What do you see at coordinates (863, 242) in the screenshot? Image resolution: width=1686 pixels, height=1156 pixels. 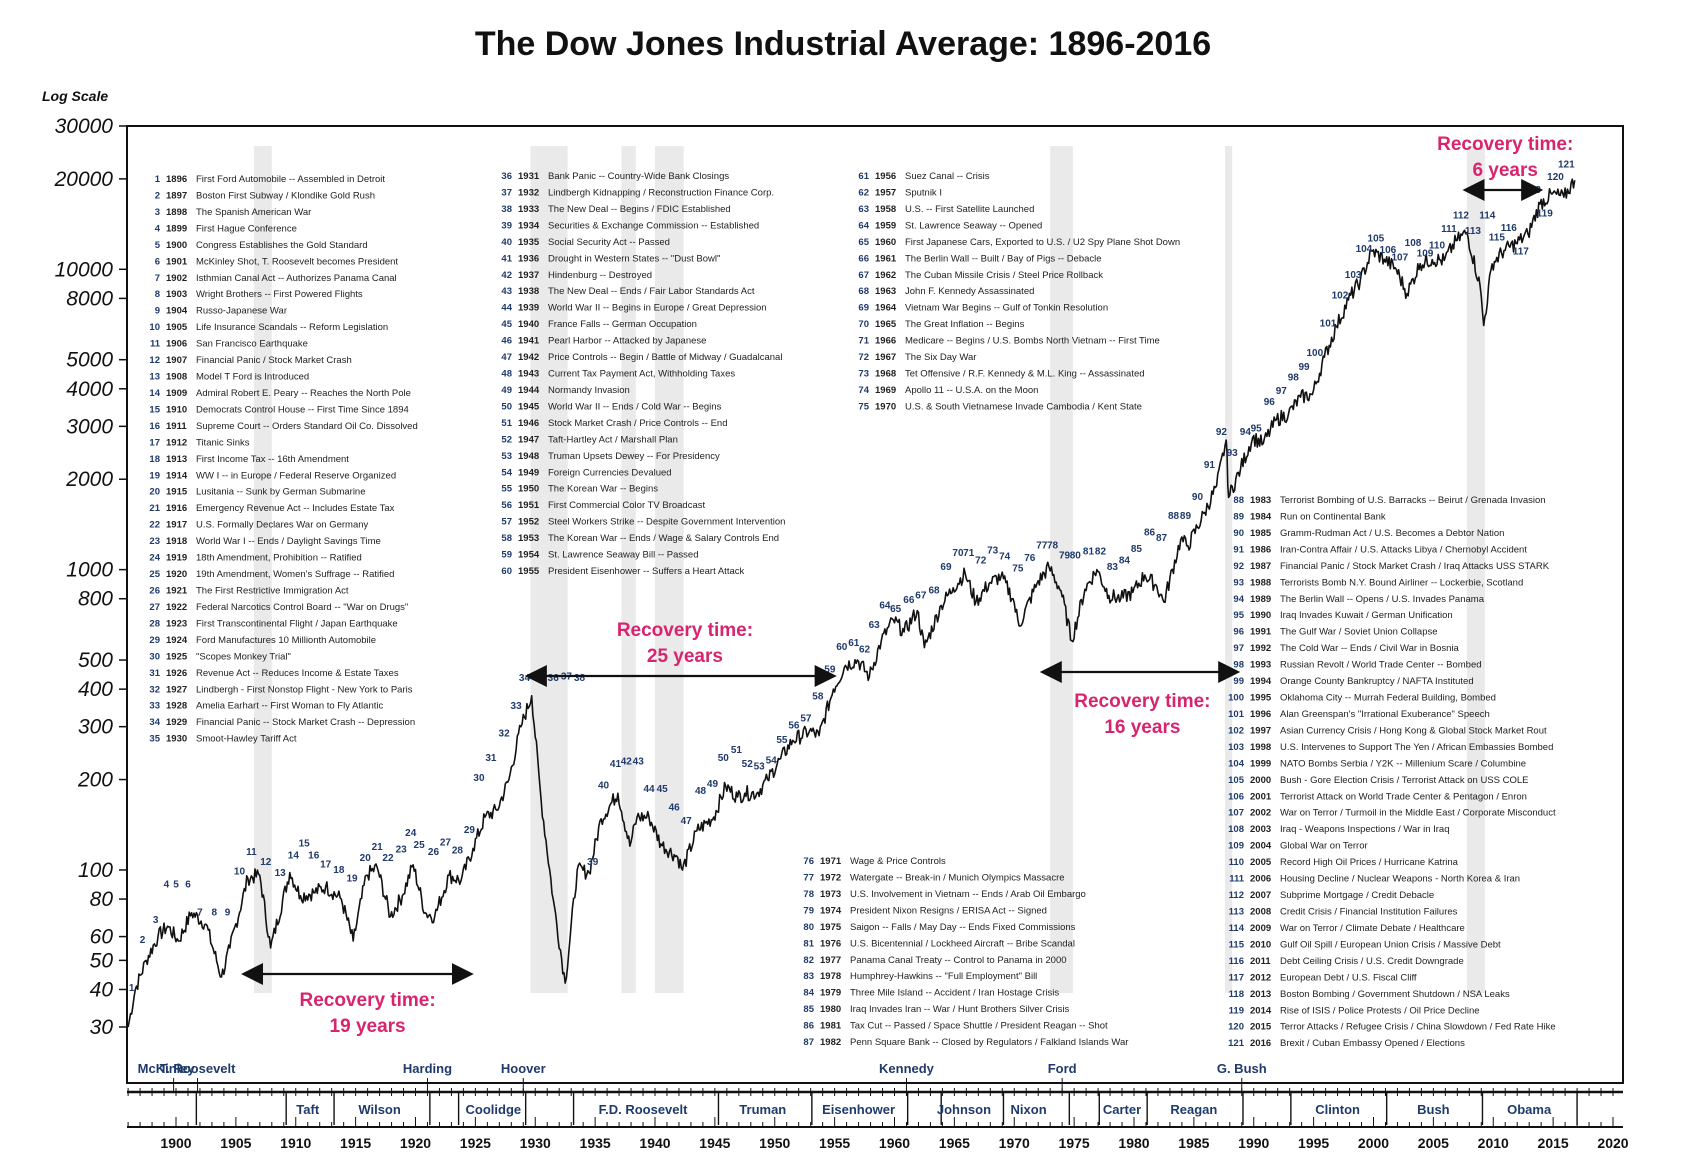 I see `event-number: 65` at bounding box center [863, 242].